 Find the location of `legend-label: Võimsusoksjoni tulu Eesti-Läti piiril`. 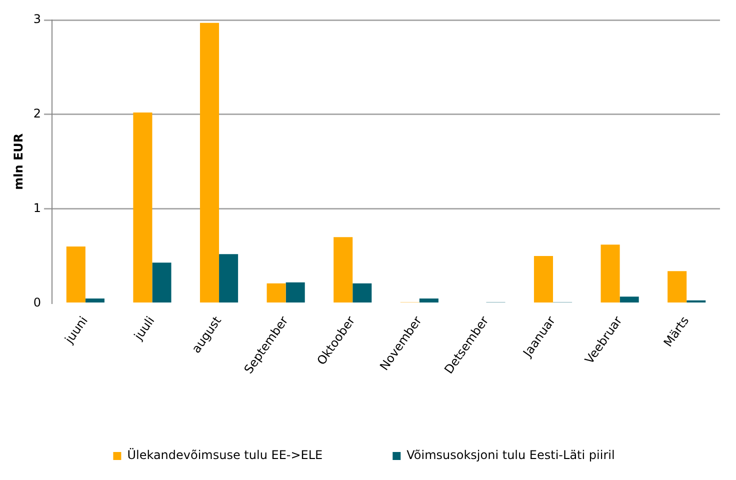

legend-label: Võimsusoksjoni tulu Eesti-Läti piiril is located at coordinates (510, 455).